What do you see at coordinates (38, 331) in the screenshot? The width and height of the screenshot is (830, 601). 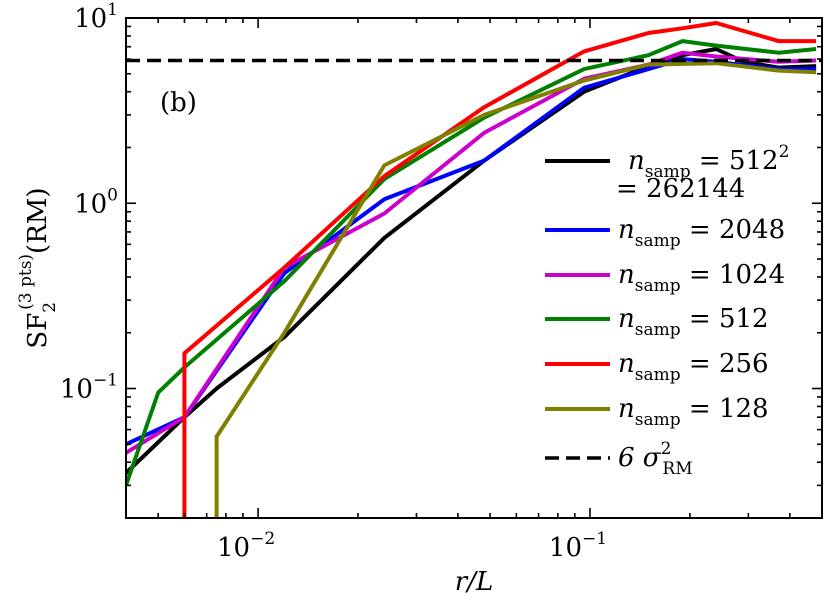 I see `y-axis-label-base: SF` at bounding box center [38, 331].